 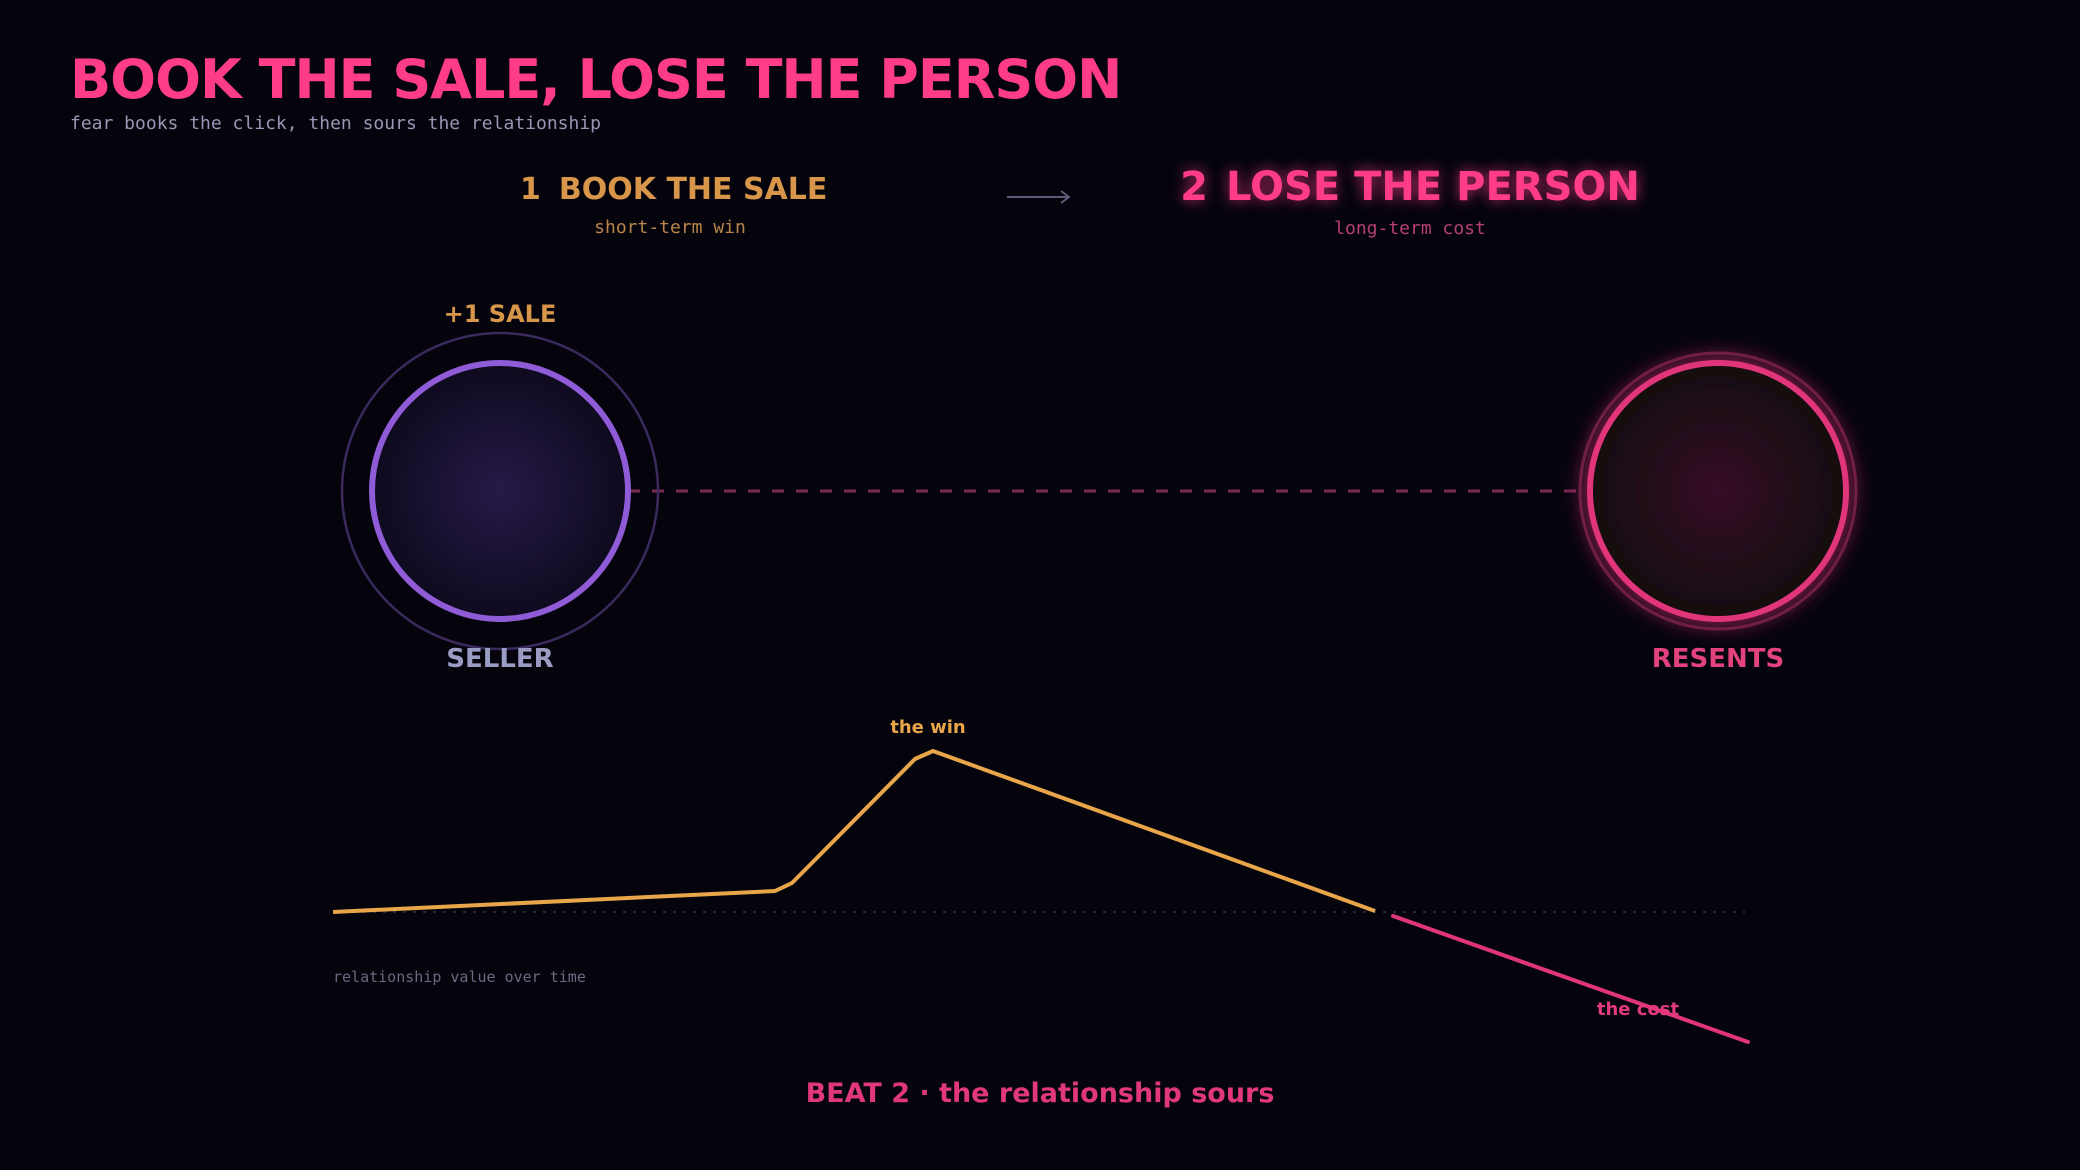 I want to click on buyer-node, so click(x=1718, y=491).